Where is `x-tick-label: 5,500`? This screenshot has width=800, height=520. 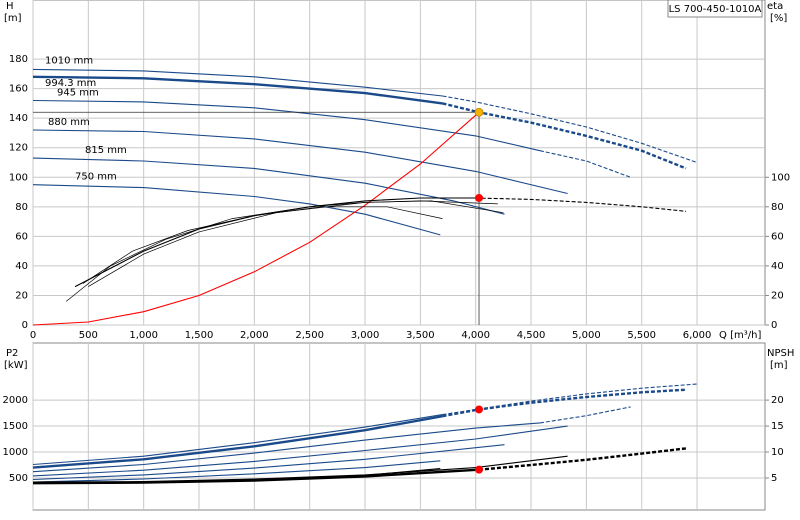 x-tick-label: 5,500 is located at coordinates (641, 335).